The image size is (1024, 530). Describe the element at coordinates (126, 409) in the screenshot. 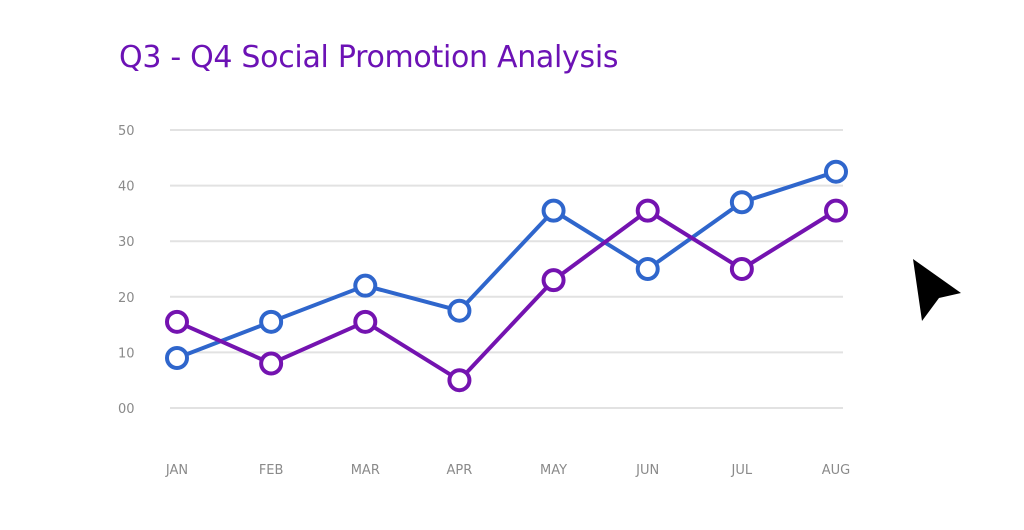

I see `y-tick-label: 00` at that location.